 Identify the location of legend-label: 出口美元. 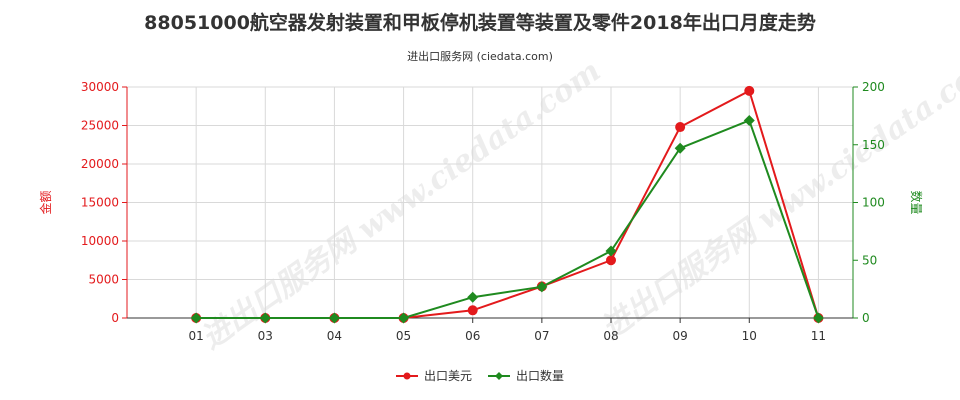
(448, 376).